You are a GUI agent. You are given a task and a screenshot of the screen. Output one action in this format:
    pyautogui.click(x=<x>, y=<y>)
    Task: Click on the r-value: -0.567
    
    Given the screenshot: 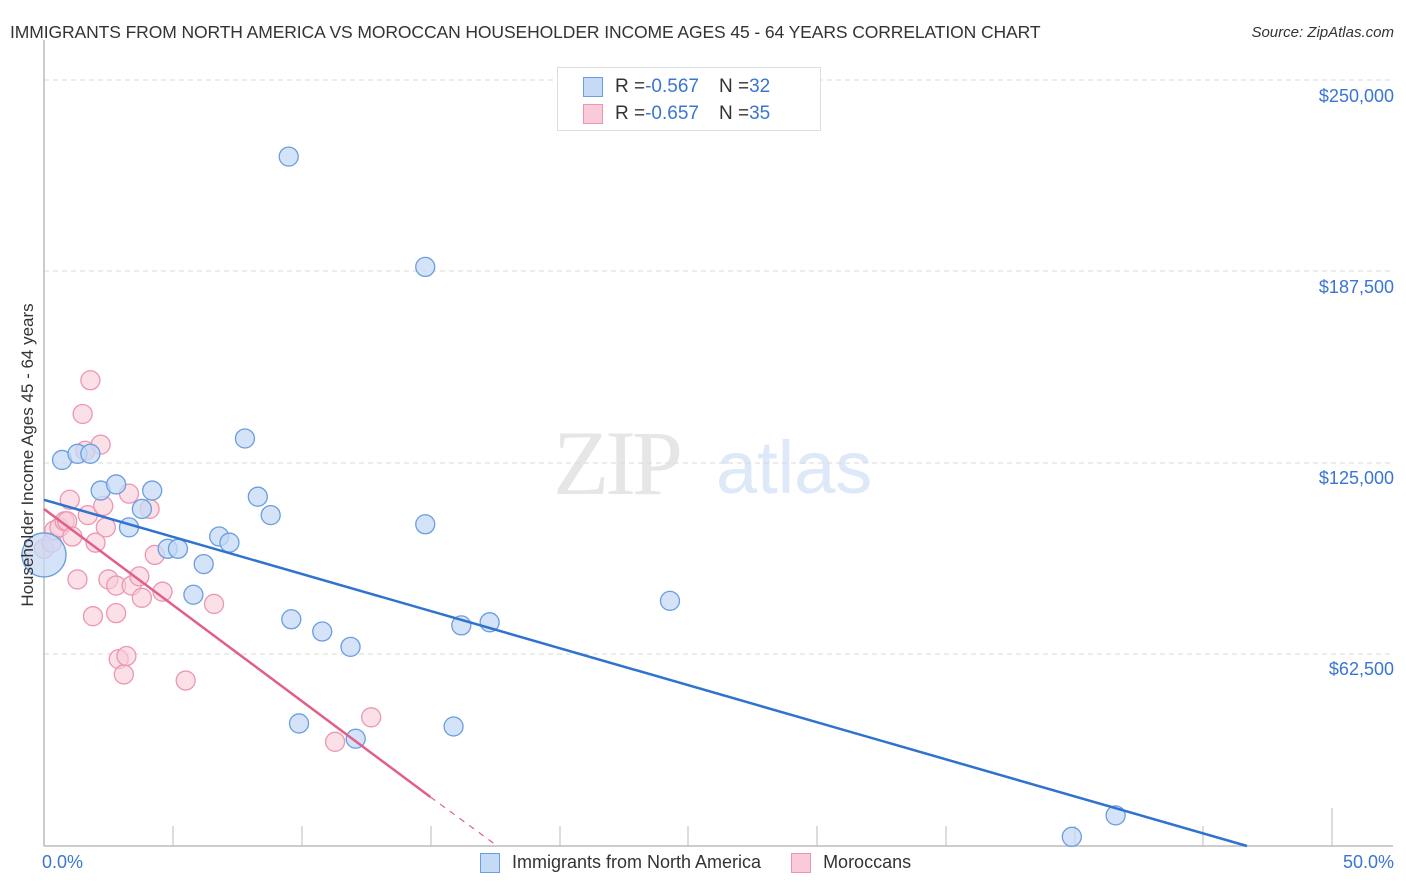 What is the action you would take?
    pyautogui.click(x=672, y=86)
    